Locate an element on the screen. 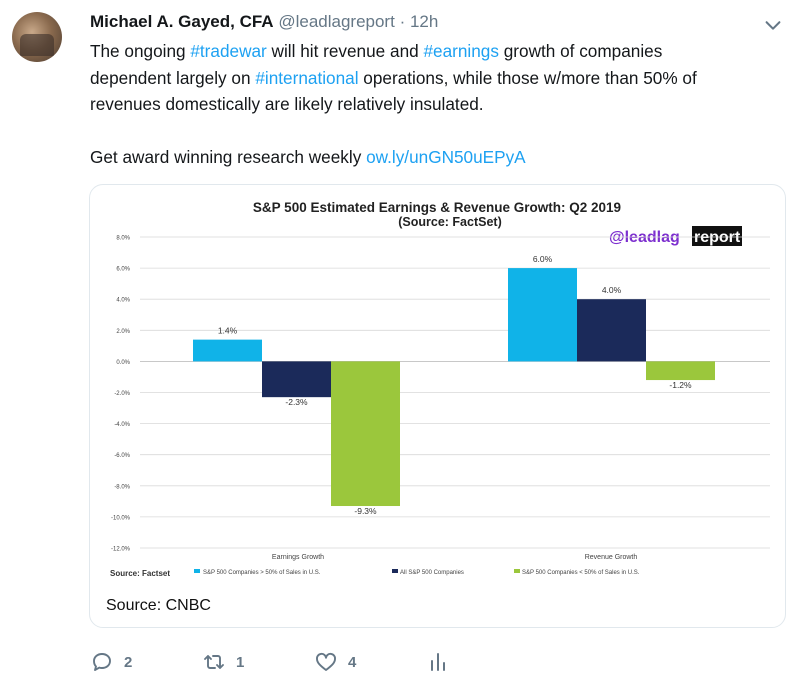 The height and width of the screenshot is (678, 791). analytics-button is located at coordinates (443, 662).